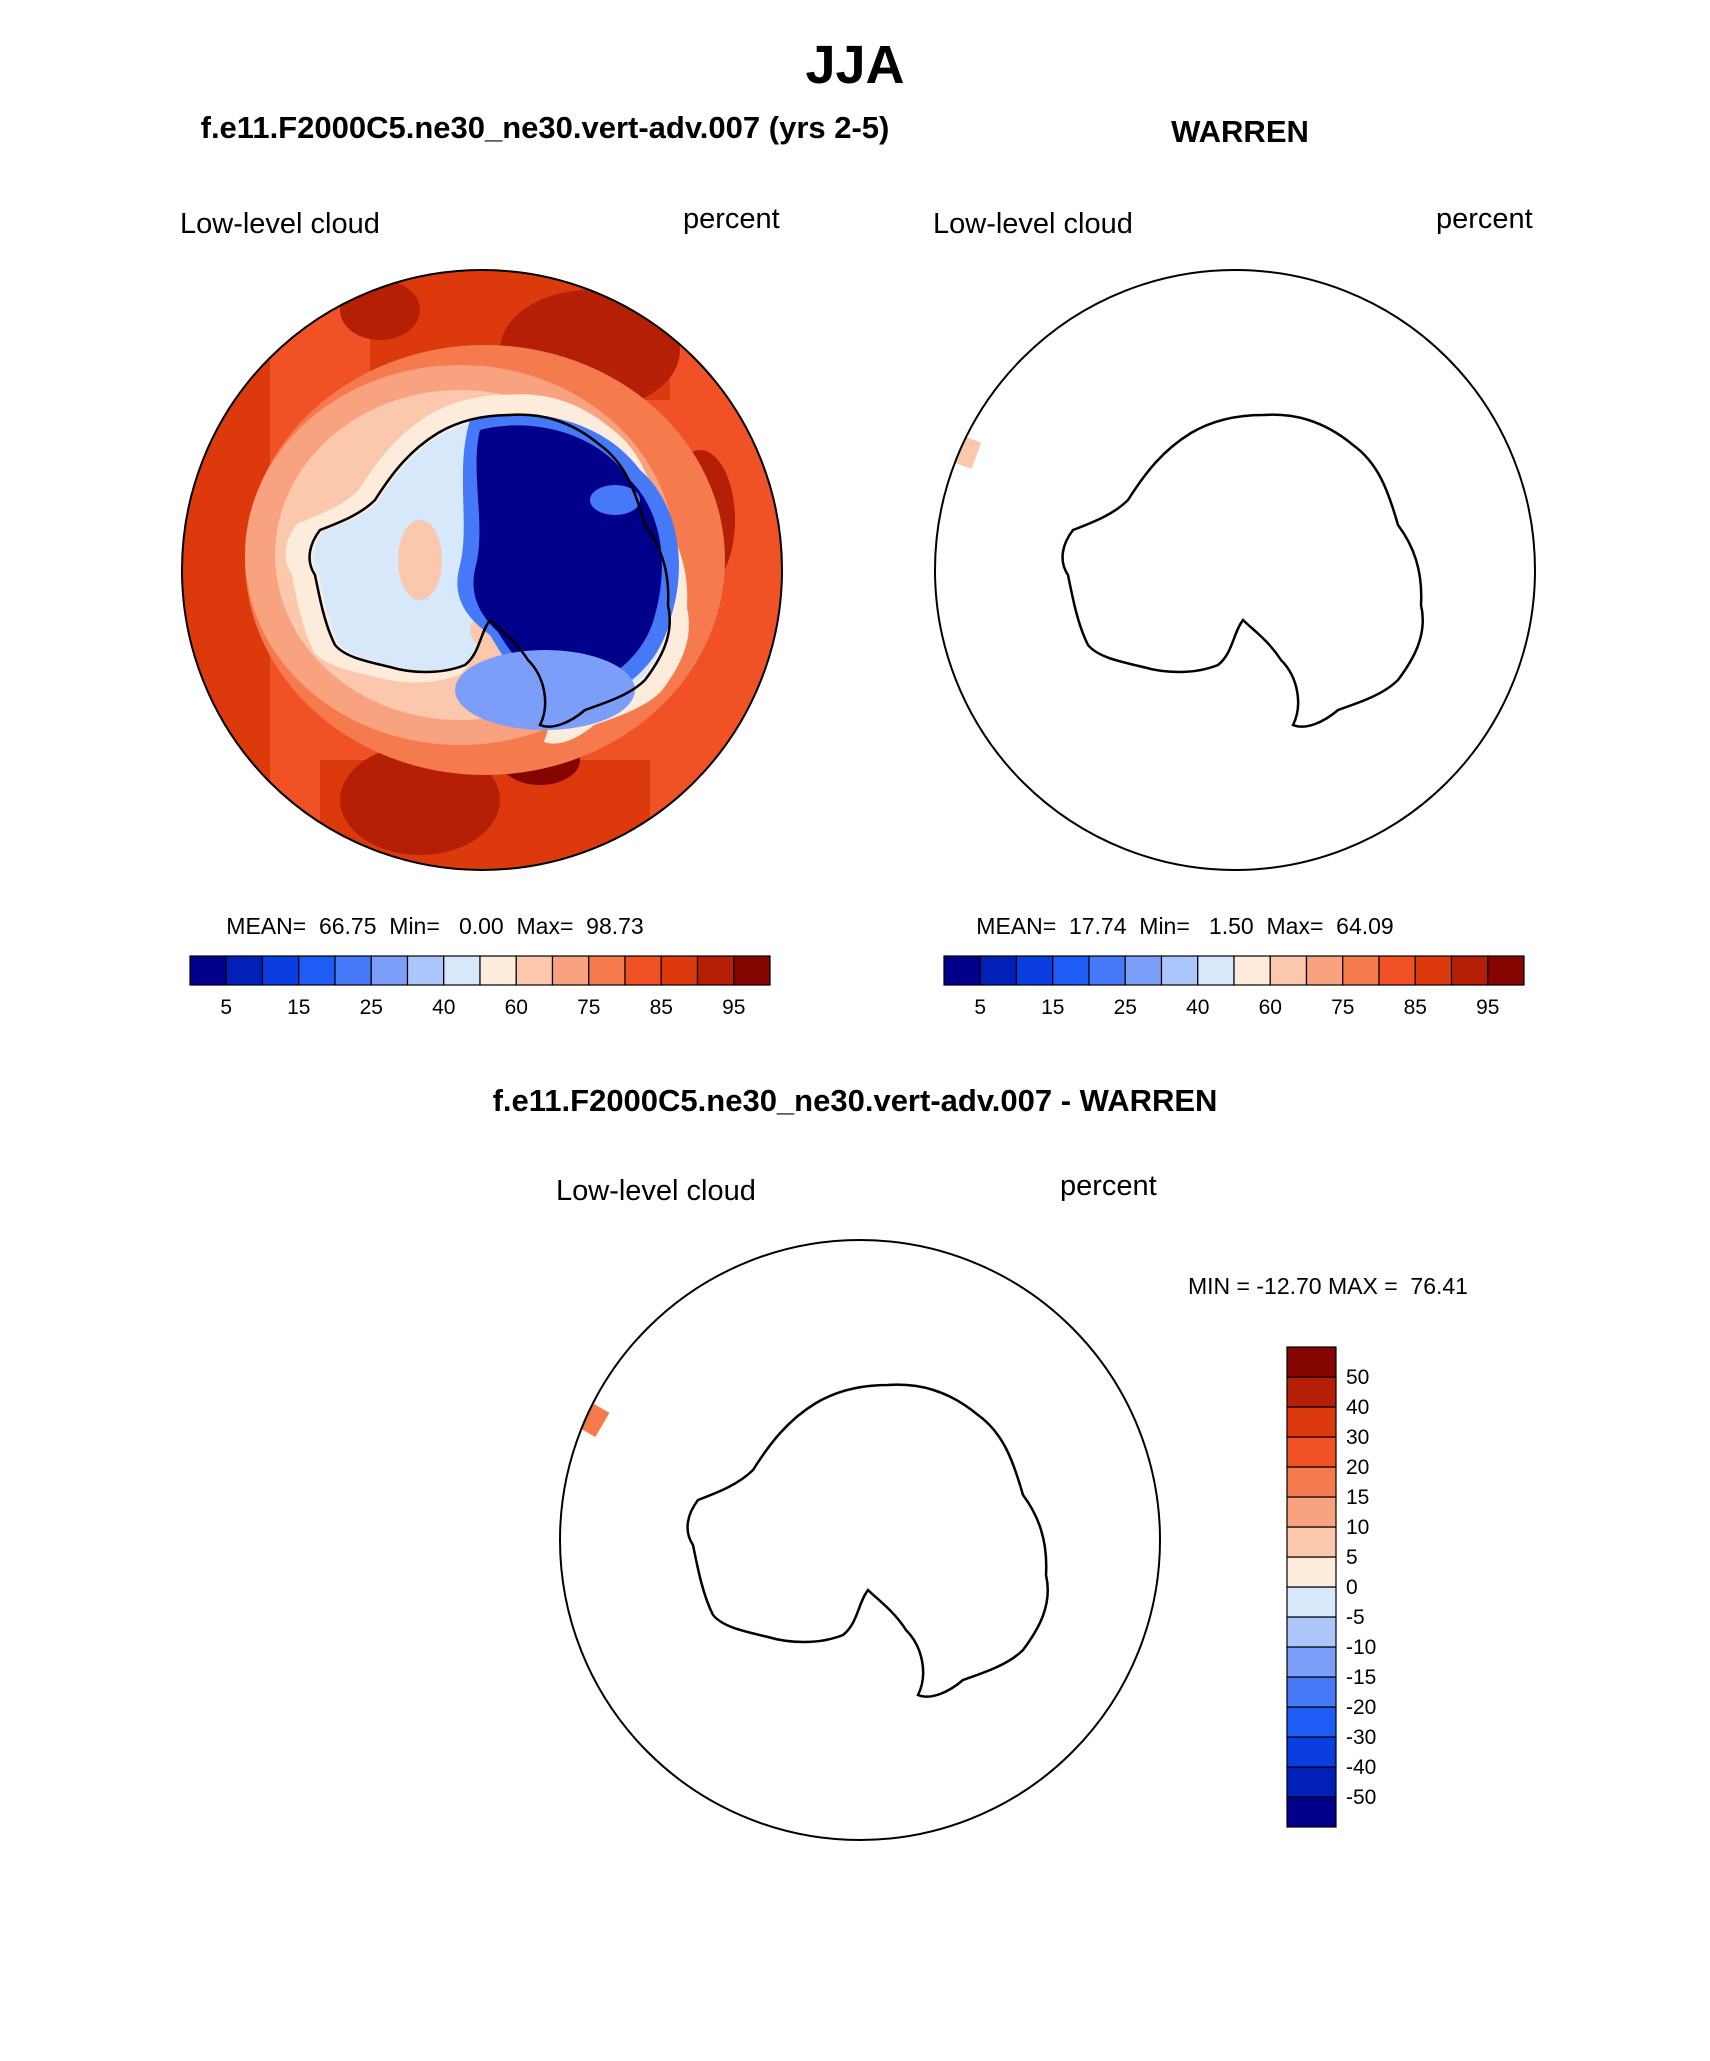 The image size is (1710, 2061). Describe the element at coordinates (1240, 131) in the screenshot. I see `panel-2-title: WARREN` at that location.